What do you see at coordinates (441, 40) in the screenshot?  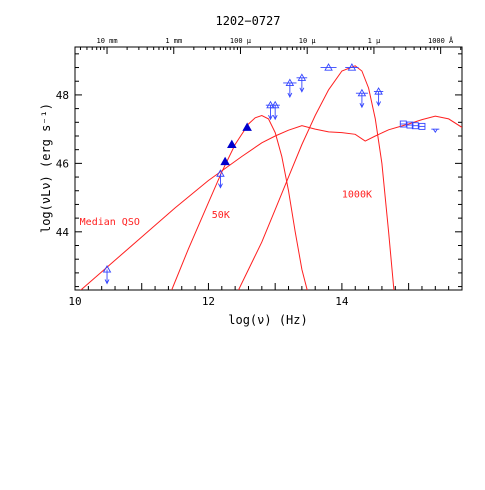 I see `top-axis-label: 1000 Å` at bounding box center [441, 40].